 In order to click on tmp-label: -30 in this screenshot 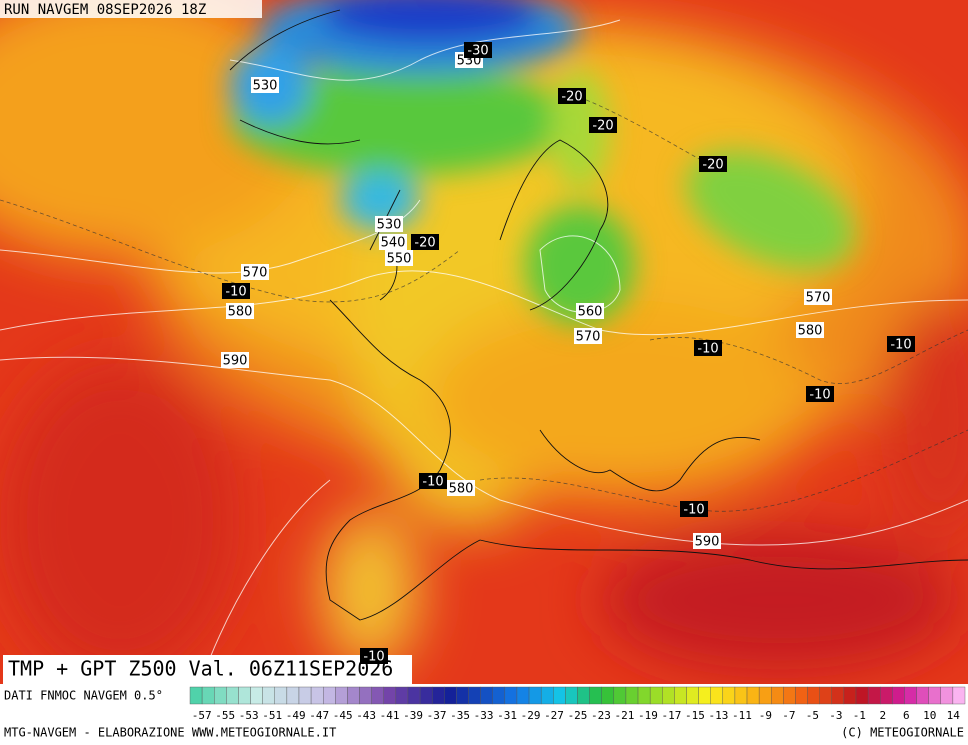, I will do `click(477, 51)`.